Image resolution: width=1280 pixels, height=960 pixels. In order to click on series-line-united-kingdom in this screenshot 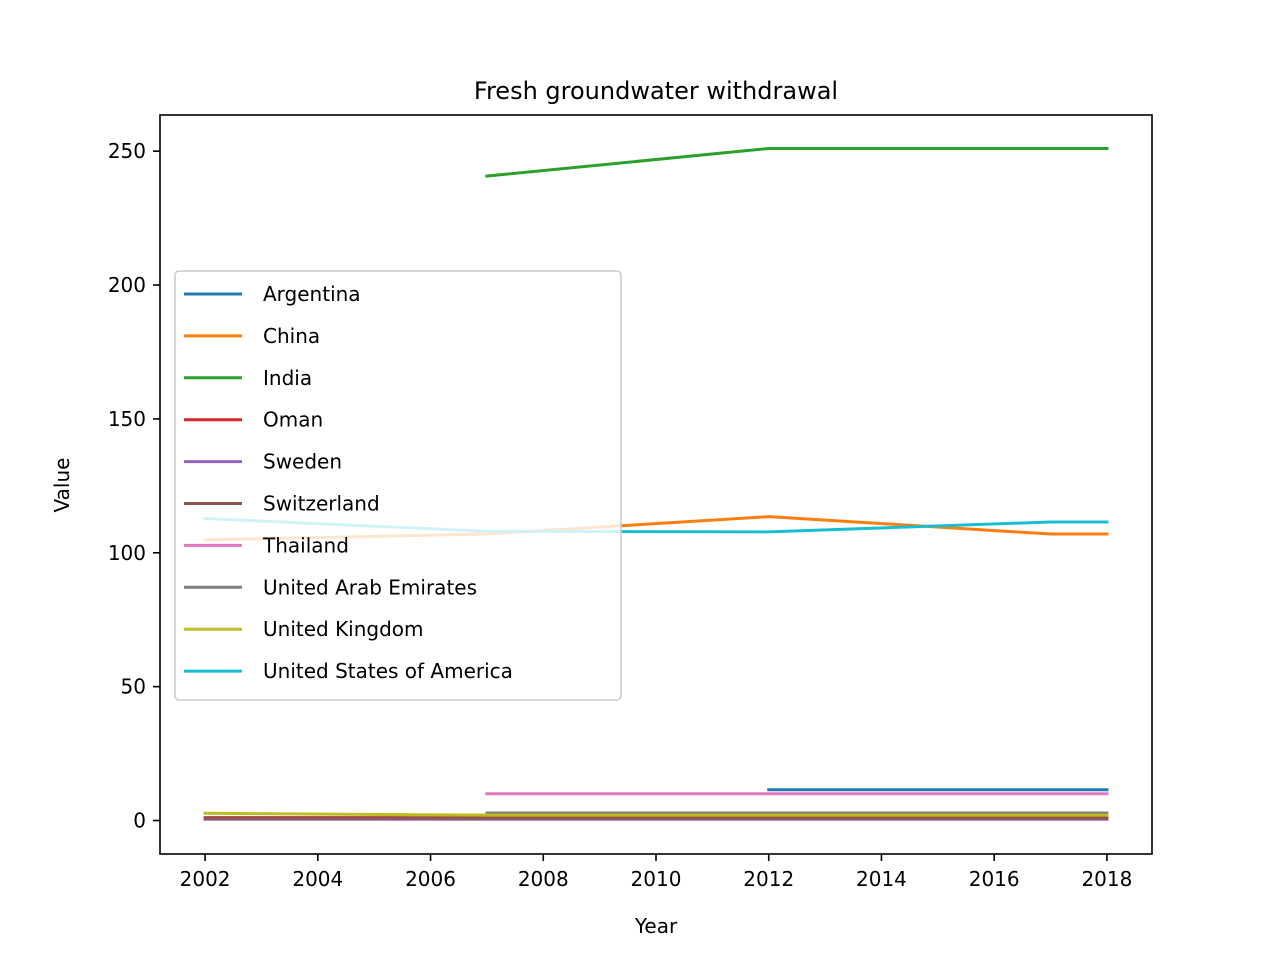, I will do `click(656, 814)`.